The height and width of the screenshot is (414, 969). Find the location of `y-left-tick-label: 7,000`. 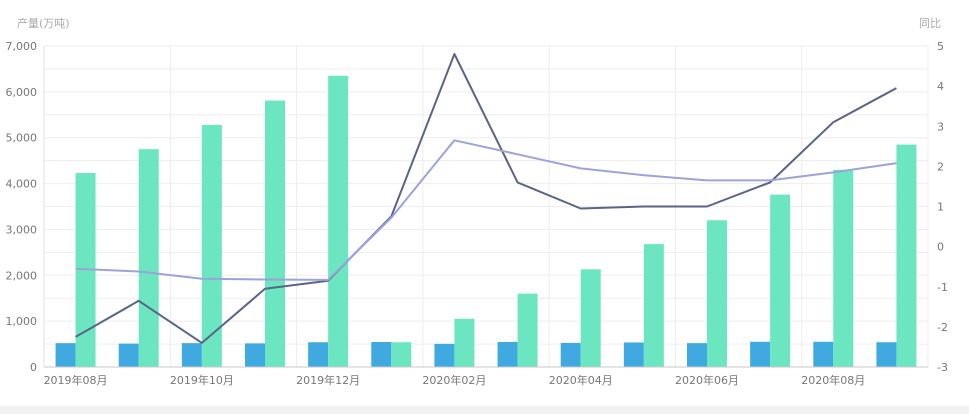

y-left-tick-label: 7,000 is located at coordinates (22, 46).